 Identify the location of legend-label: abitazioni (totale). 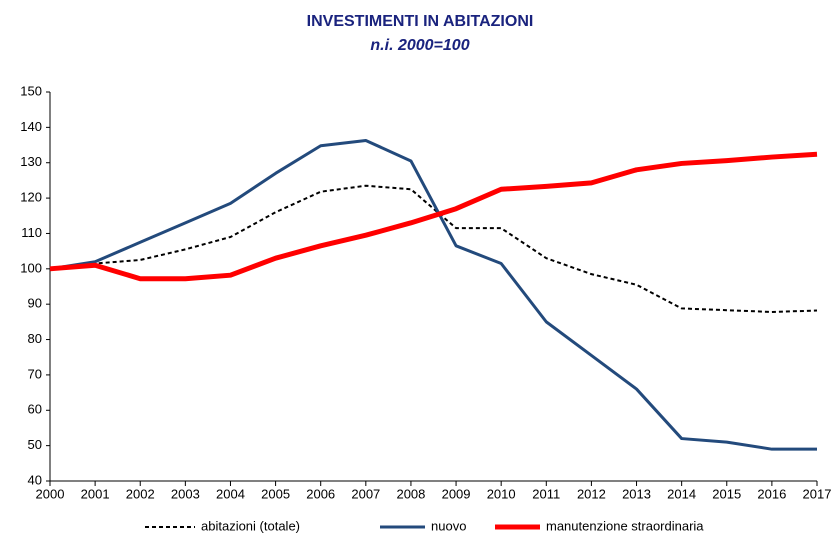
(250, 525).